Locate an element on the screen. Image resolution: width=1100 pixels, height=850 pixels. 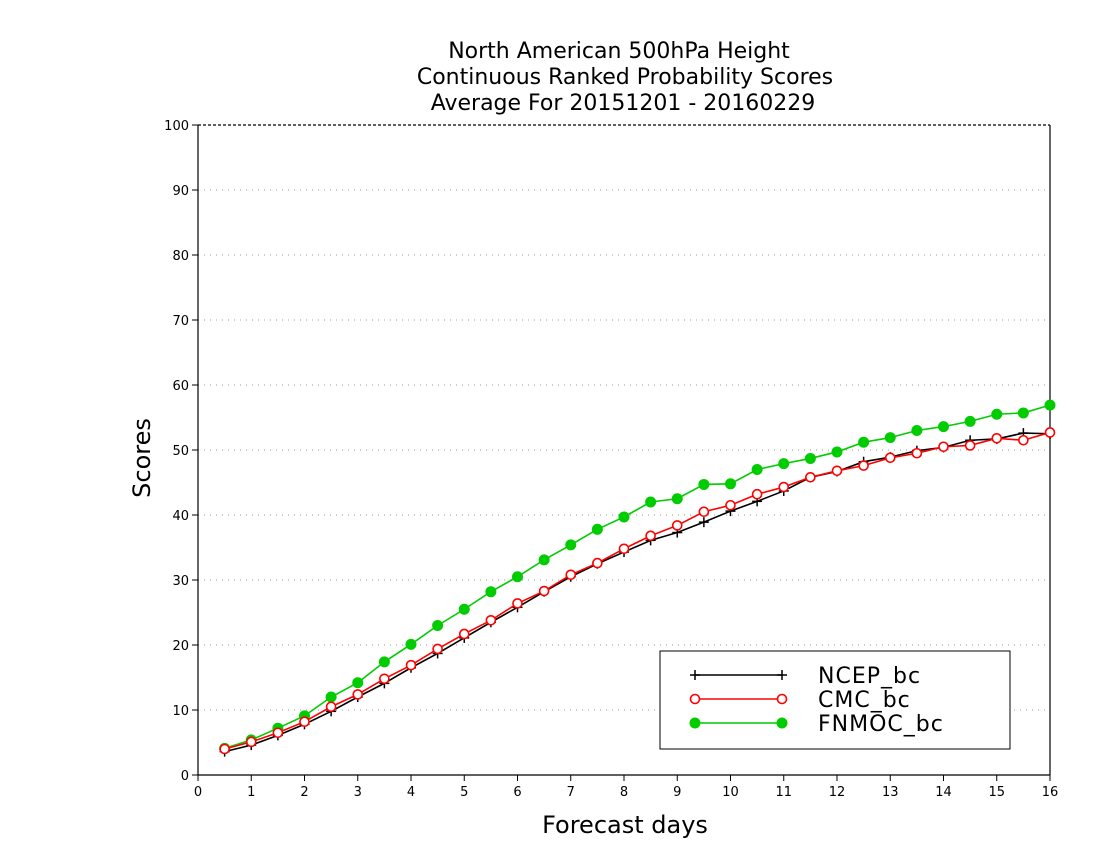
y-axis-label: Scores is located at coordinates (142, 458).